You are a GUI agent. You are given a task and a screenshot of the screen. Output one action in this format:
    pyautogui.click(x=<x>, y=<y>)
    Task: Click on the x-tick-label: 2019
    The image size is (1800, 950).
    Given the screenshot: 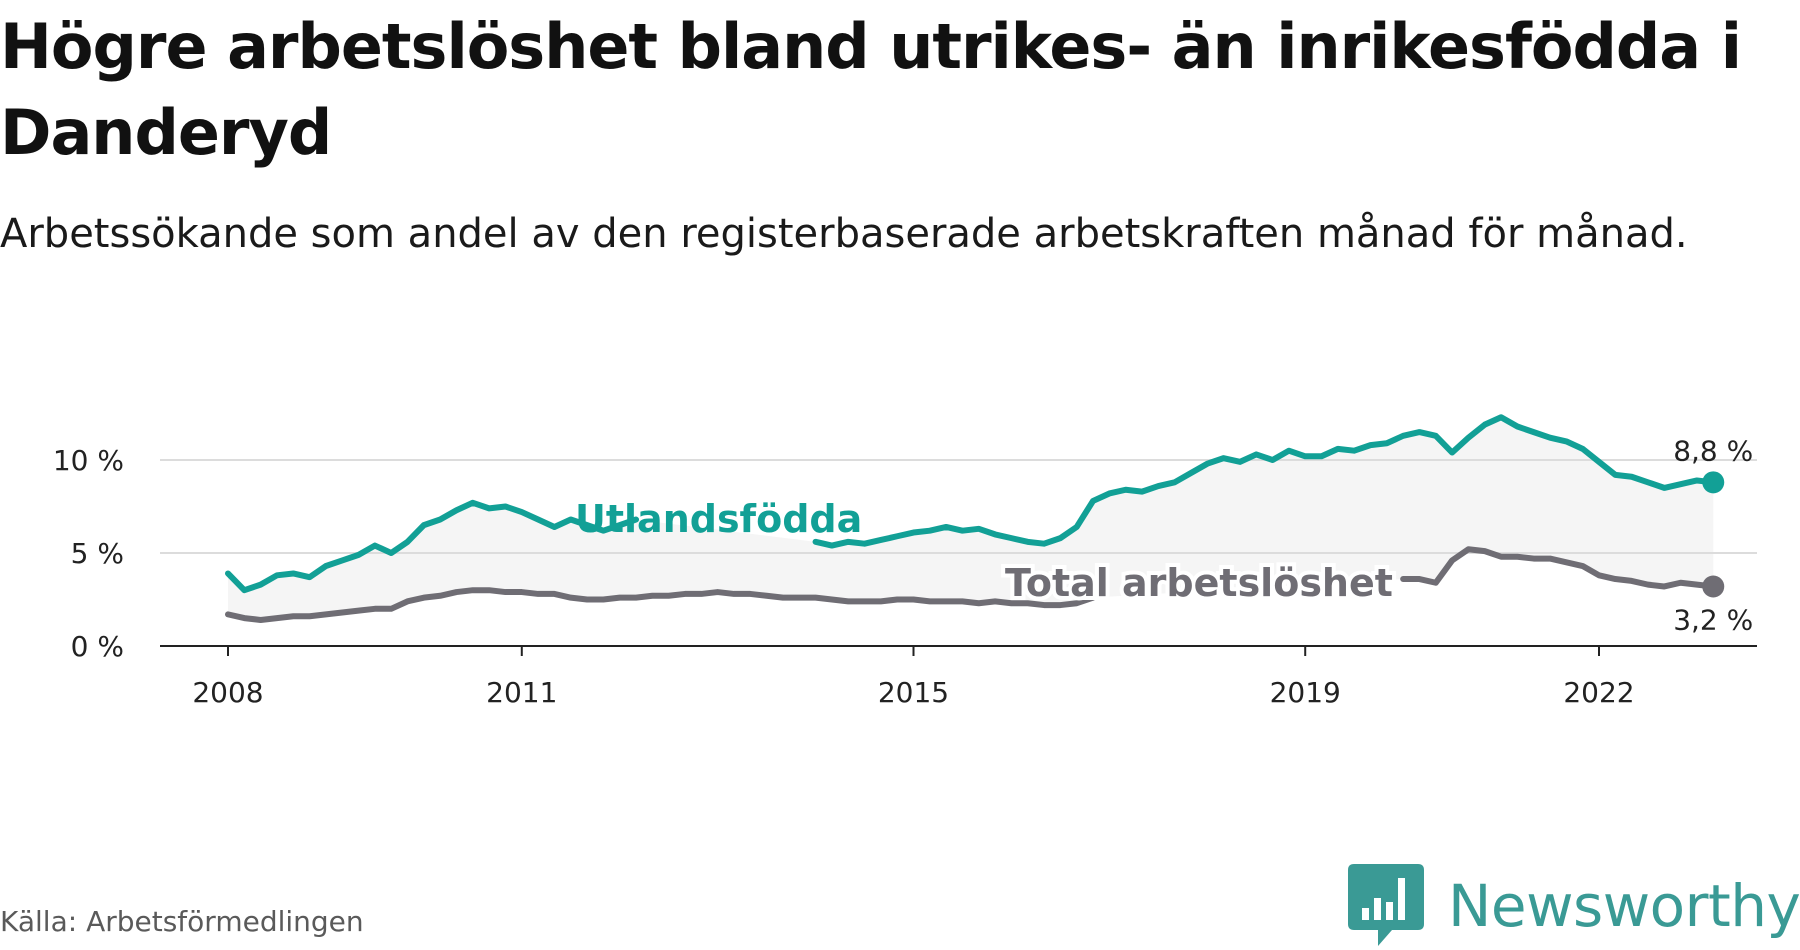 What is the action you would take?
    pyautogui.click(x=1305, y=692)
    